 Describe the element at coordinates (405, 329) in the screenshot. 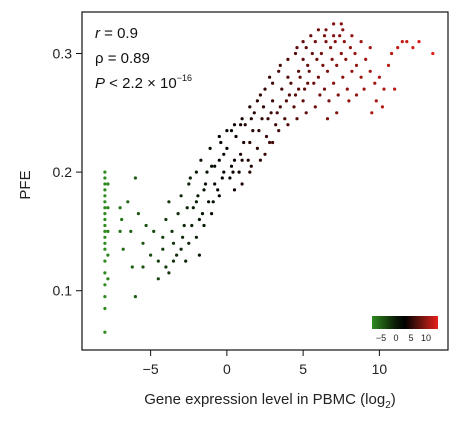

I see `colorbar: −5 0 5 10` at that location.